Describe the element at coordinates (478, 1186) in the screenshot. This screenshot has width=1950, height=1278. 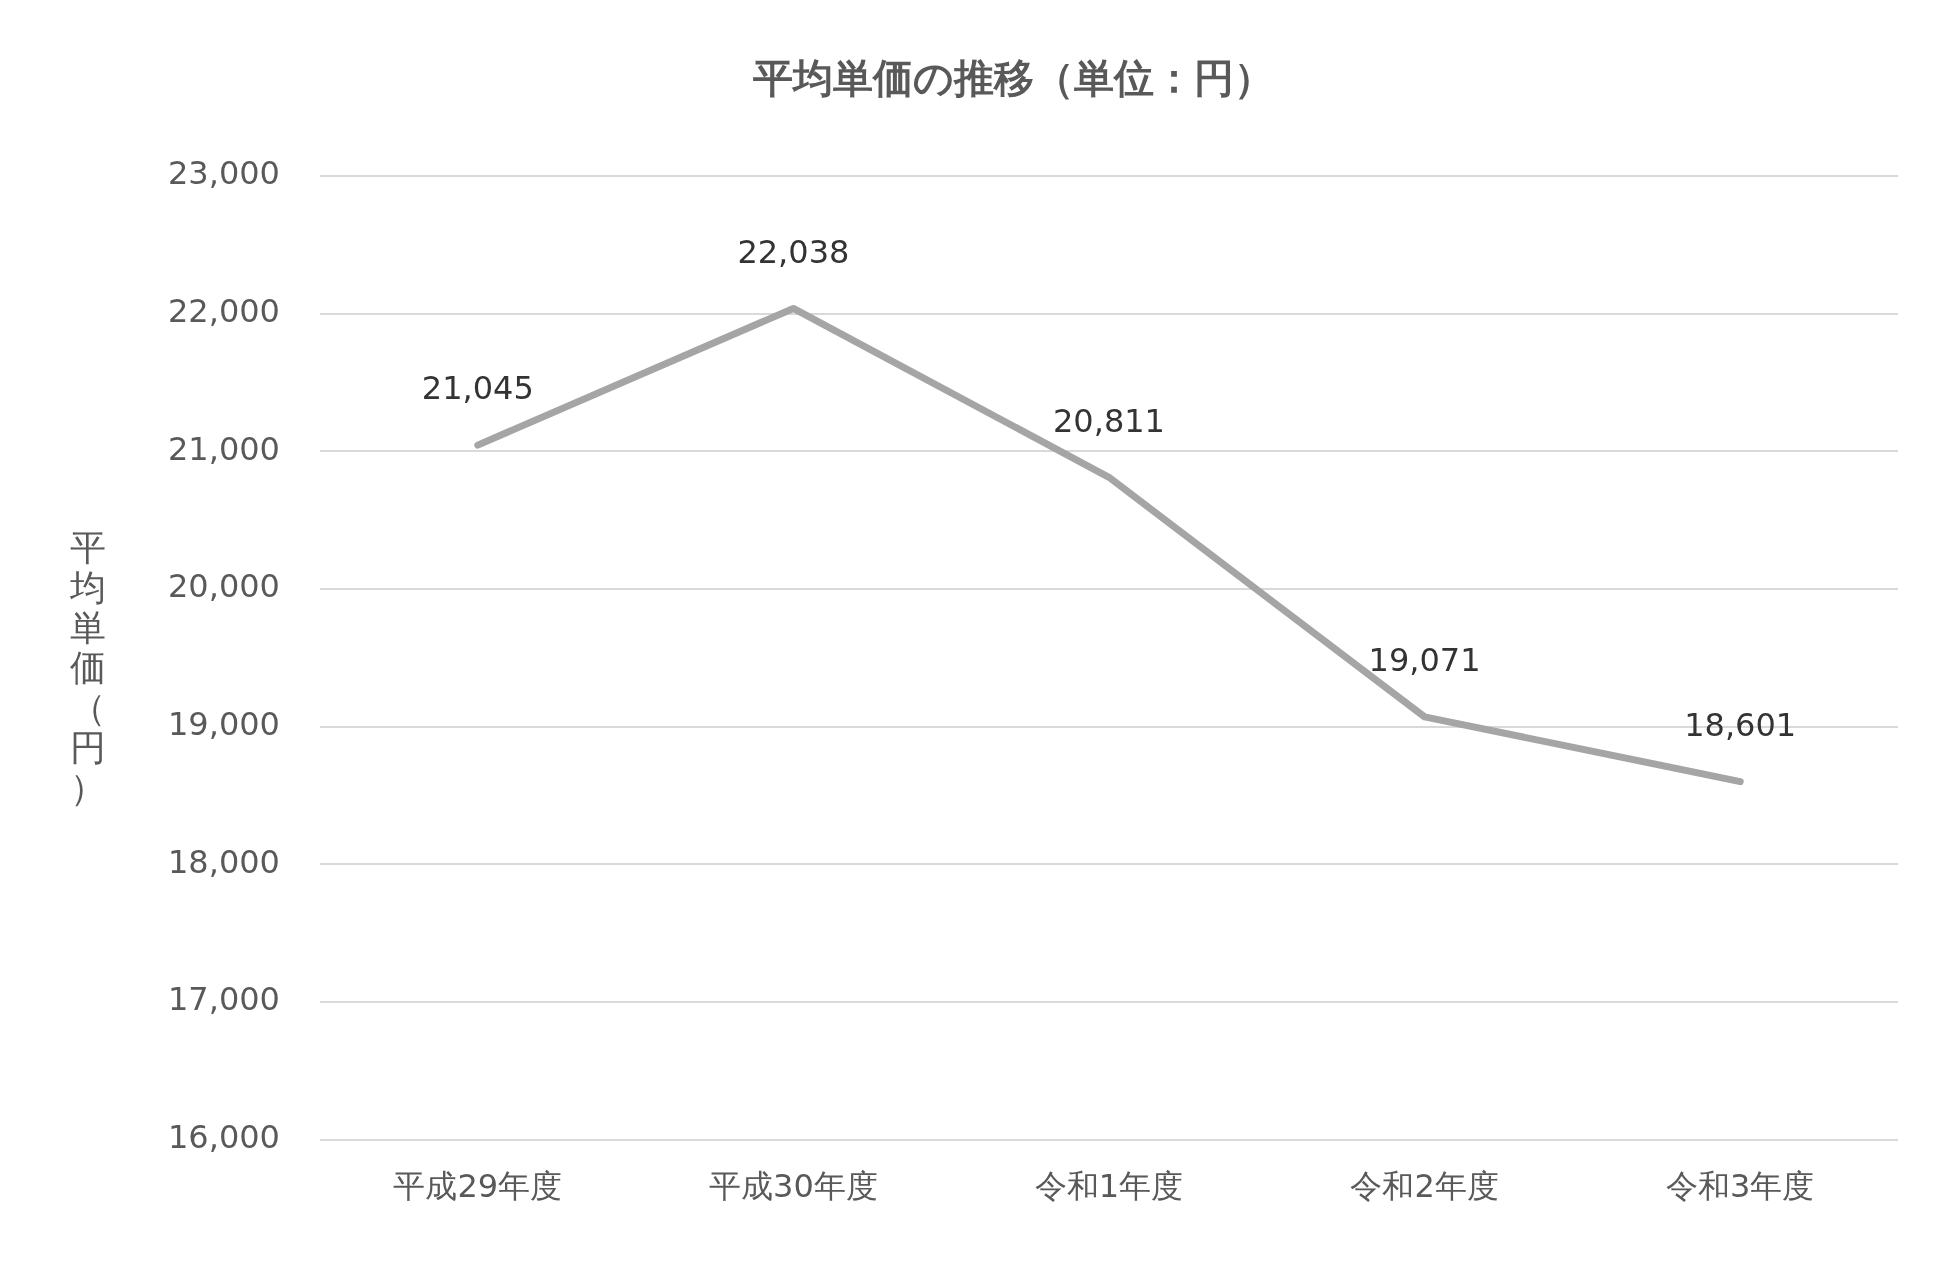
I see `x-tick-label: 平成29年度` at that location.